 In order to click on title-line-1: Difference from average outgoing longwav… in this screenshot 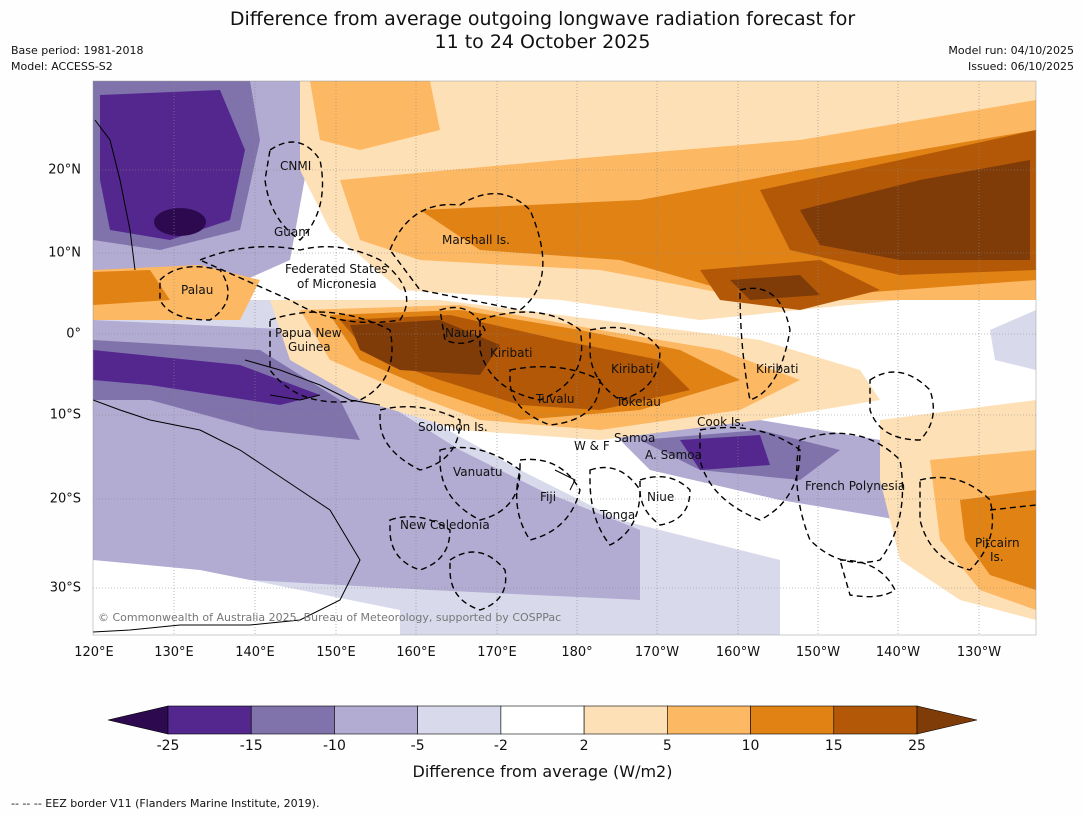, I will do `click(542, 19)`.